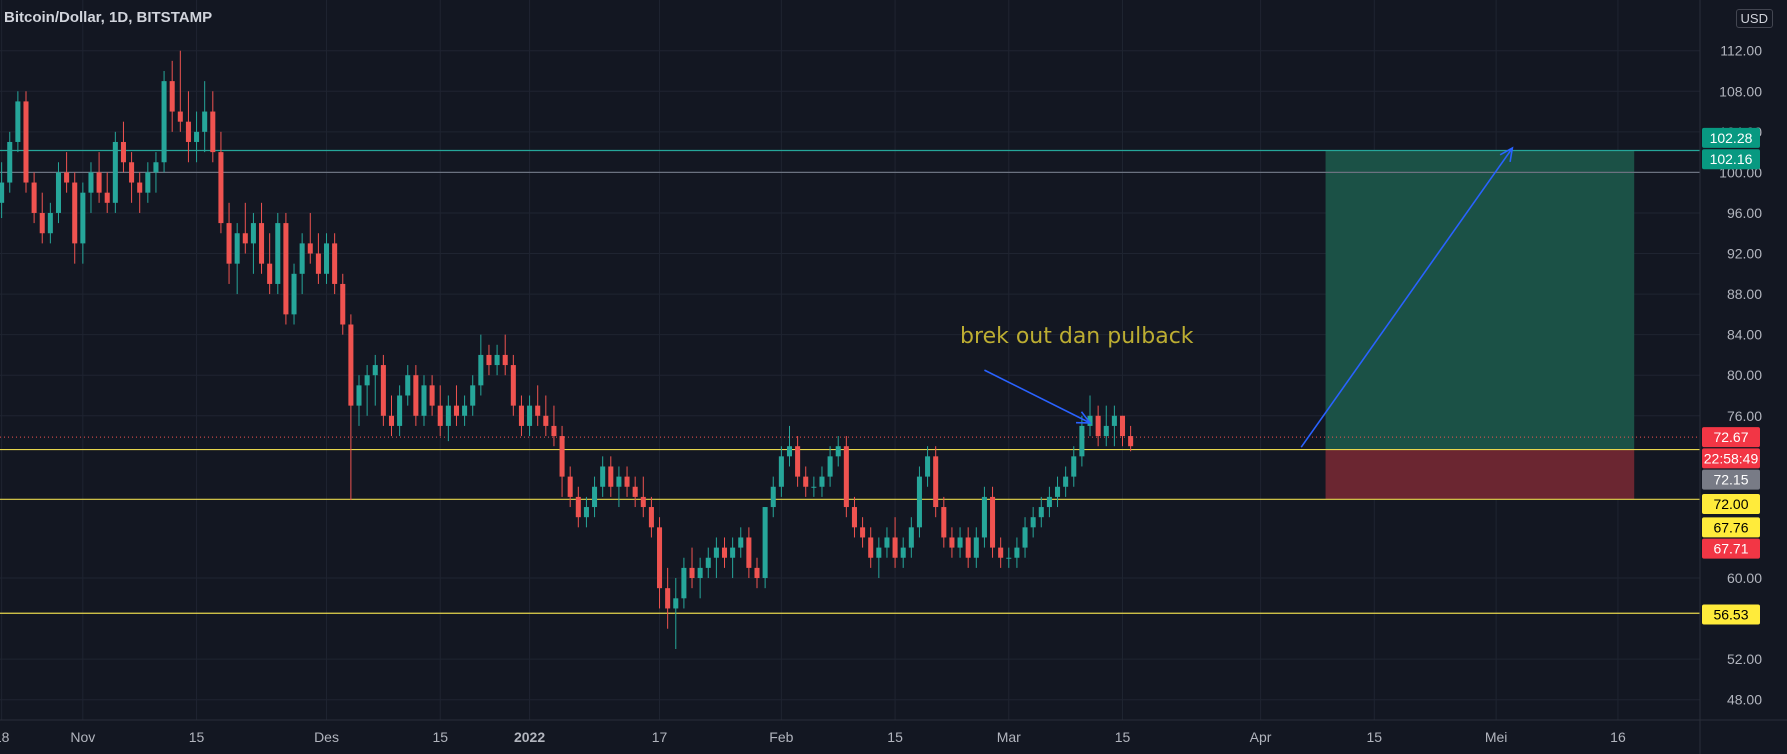  What do you see at coordinates (1123, 737) in the screenshot?
I see `x-tick-label-10: 15` at bounding box center [1123, 737].